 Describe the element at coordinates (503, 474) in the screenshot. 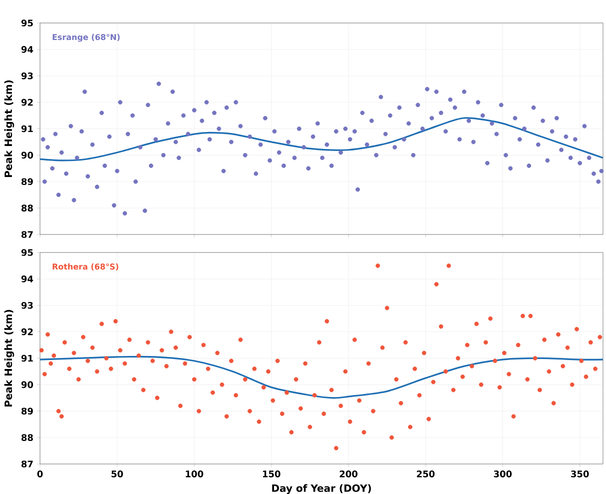

I see `x-tick-label: 300` at that location.